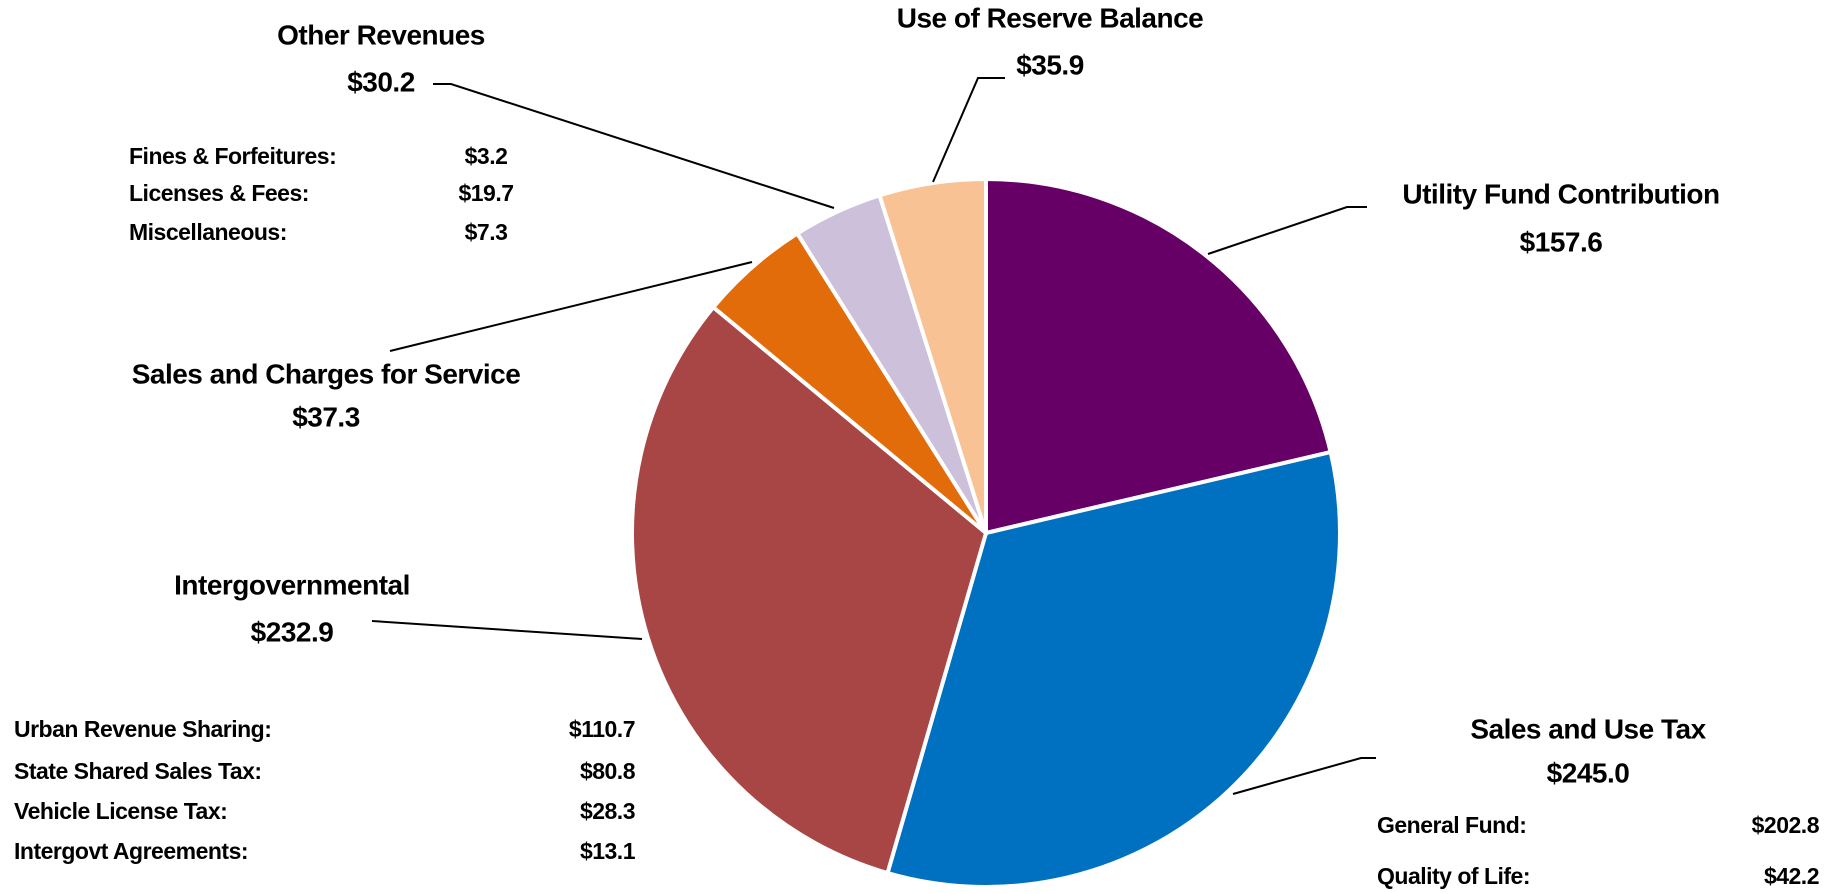 This screenshot has height=894, width=1827. Describe the element at coordinates (608, 771) in the screenshot. I see `detail-amount: $80.8` at that location.